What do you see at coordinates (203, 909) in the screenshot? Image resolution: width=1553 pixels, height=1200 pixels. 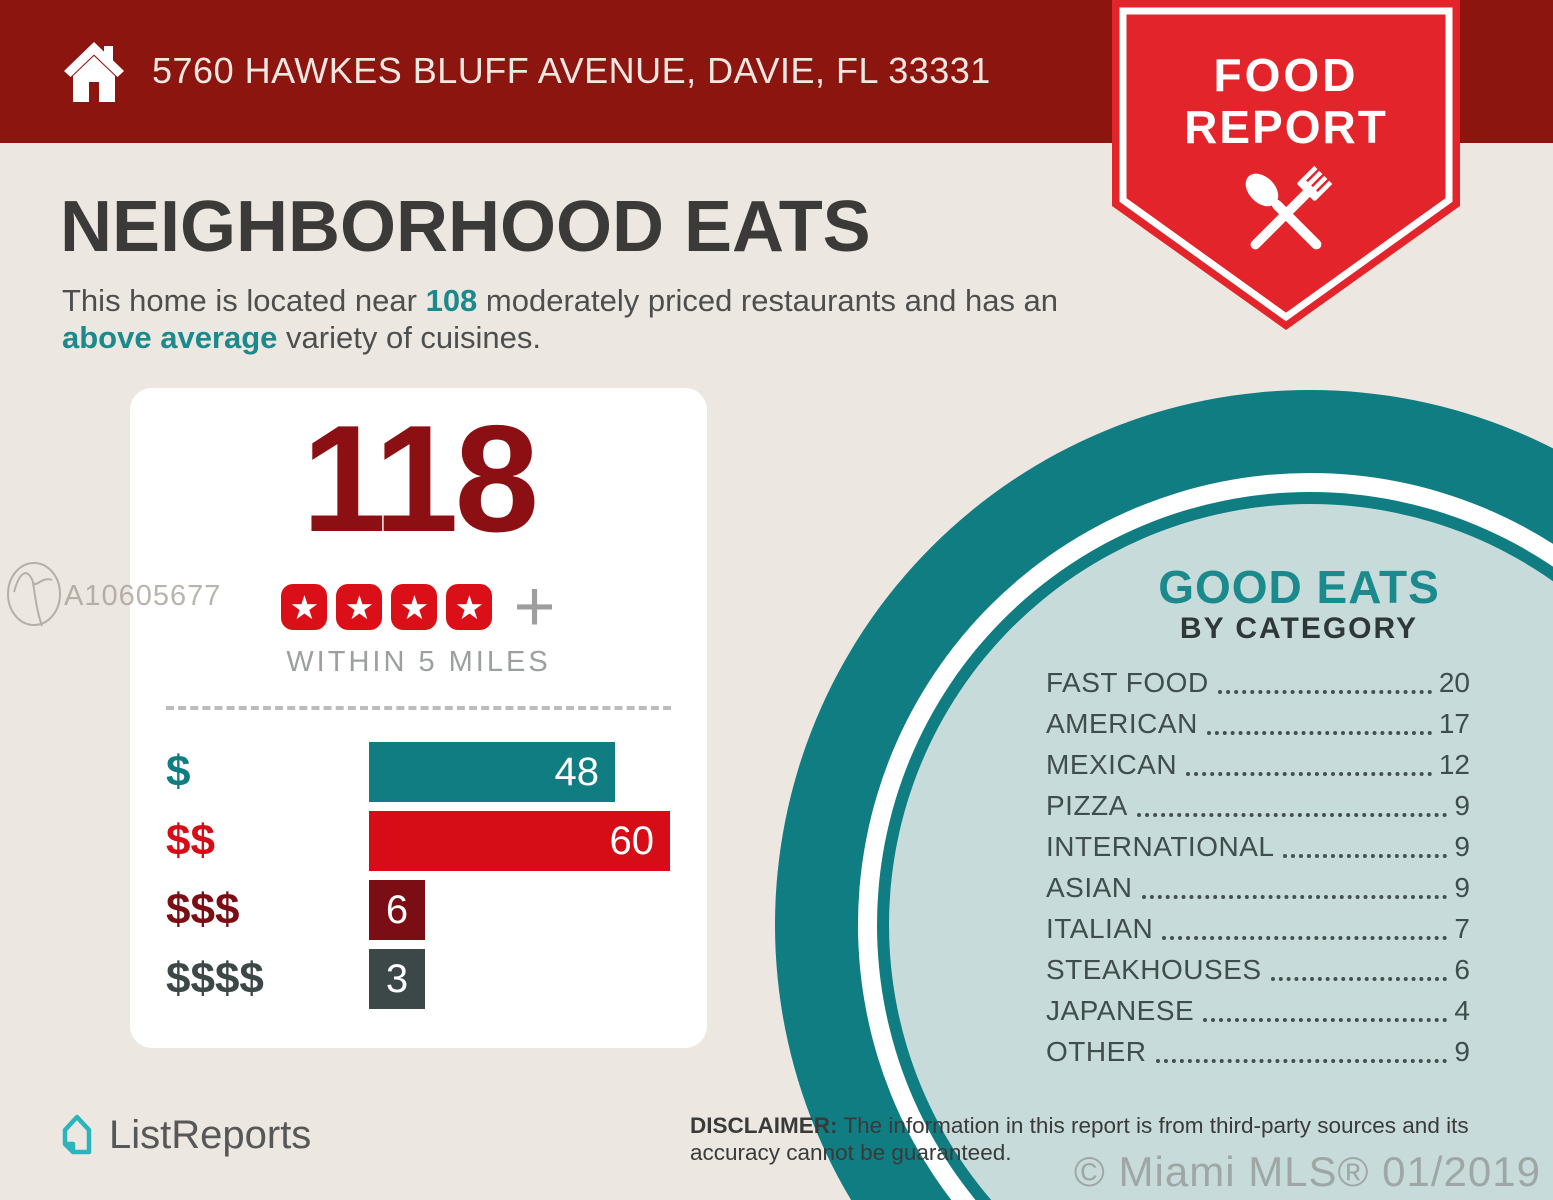 I see `tier-label: $$$` at bounding box center [203, 909].